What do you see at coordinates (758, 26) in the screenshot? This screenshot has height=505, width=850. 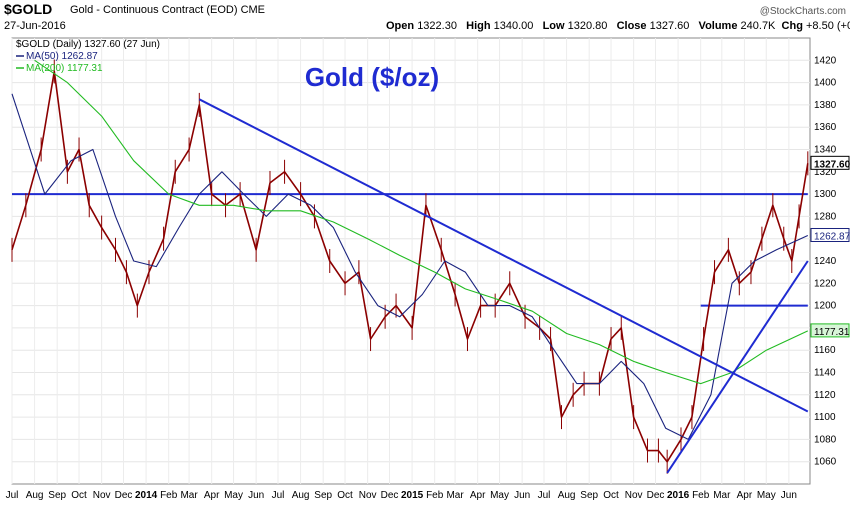 I see `volume-value: 240.7K` at bounding box center [758, 26].